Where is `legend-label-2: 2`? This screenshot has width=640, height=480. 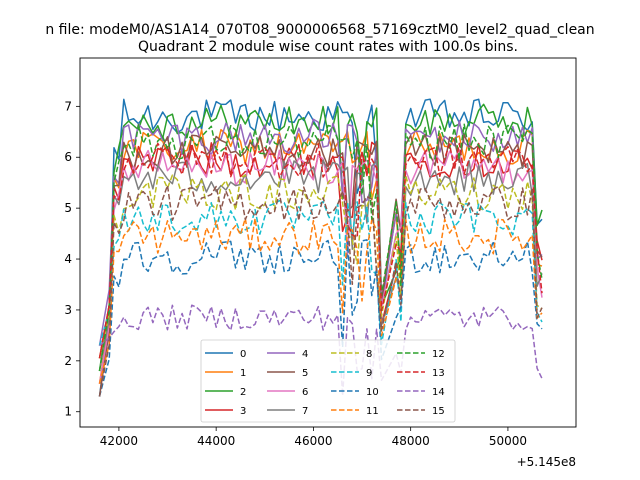 legend-label-2: 2 is located at coordinates (243, 392).